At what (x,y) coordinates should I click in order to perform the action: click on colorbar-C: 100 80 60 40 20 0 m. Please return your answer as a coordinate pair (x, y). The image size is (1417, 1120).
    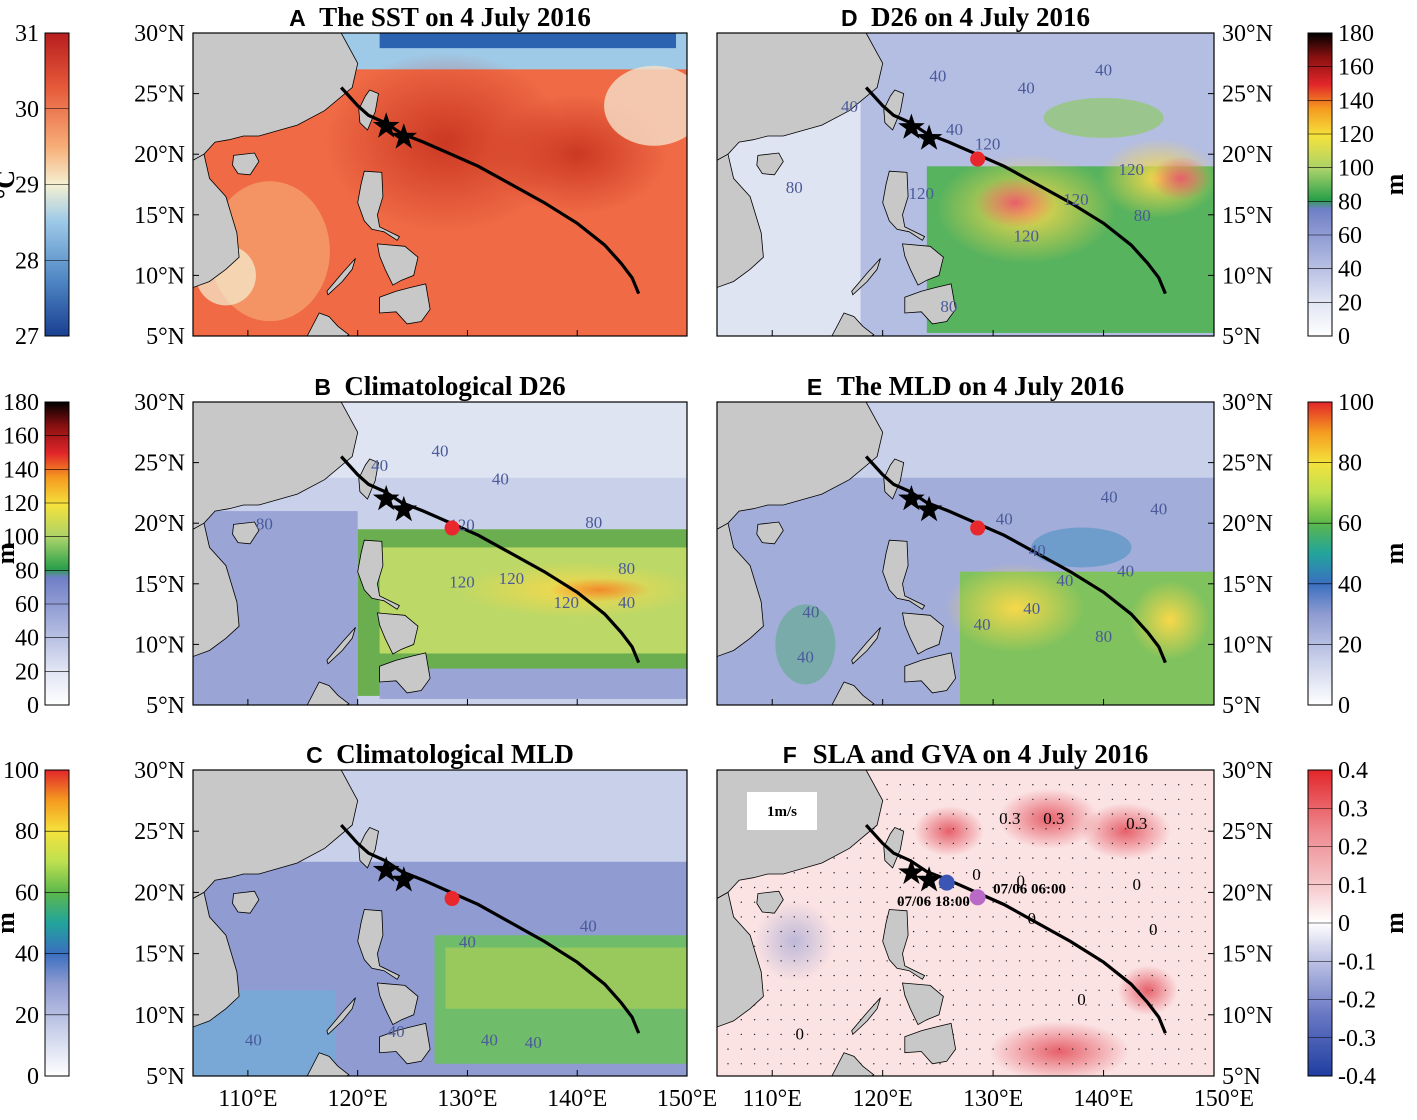
    Looking at the image, I should click on (35, 924).